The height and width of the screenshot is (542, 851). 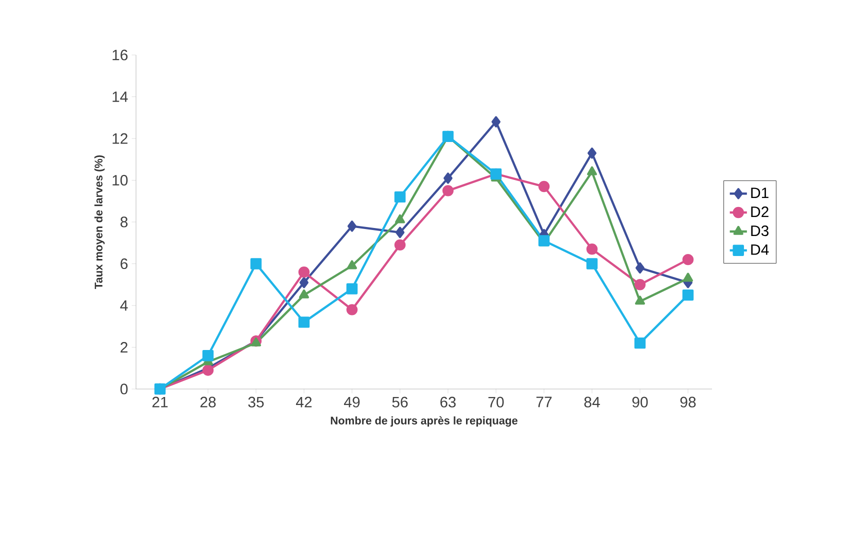 I want to click on y-tick-label: 16, so click(x=120, y=55).